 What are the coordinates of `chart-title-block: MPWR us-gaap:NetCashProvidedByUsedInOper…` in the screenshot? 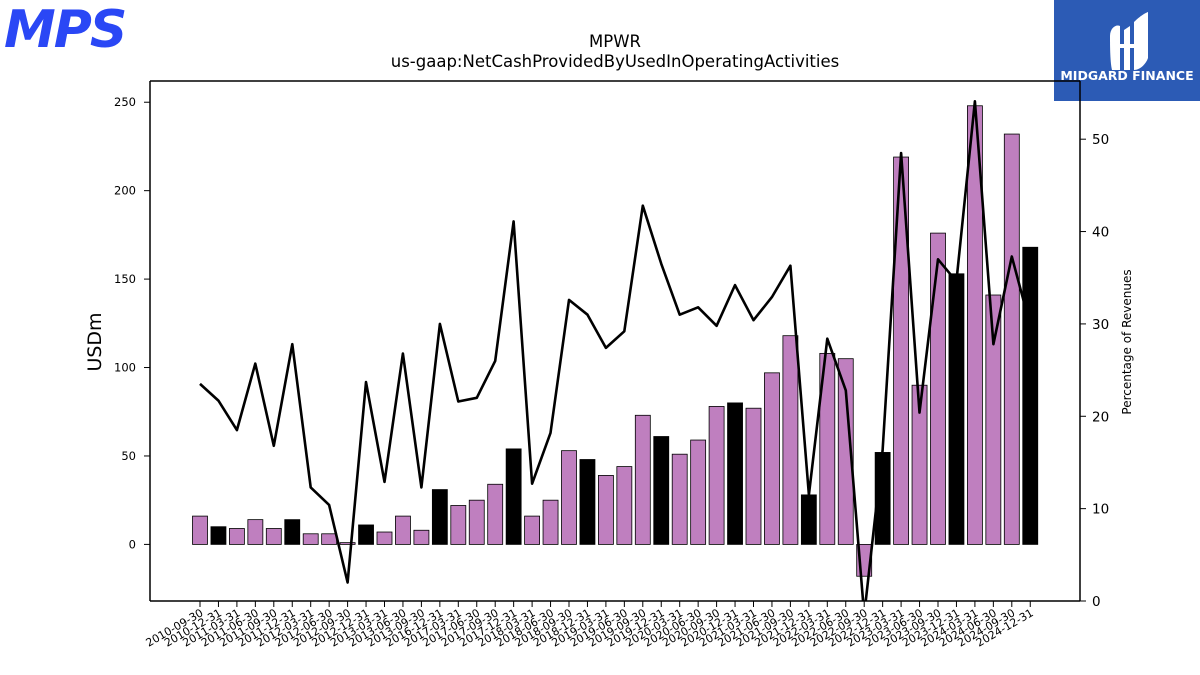 It's located at (615, 52).